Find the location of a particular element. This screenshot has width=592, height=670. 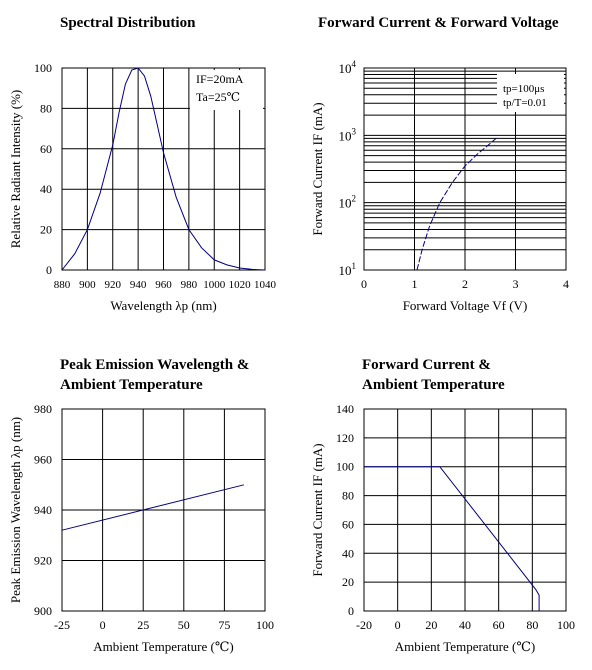

chart1-legend-box is located at coordinates (226, 90).